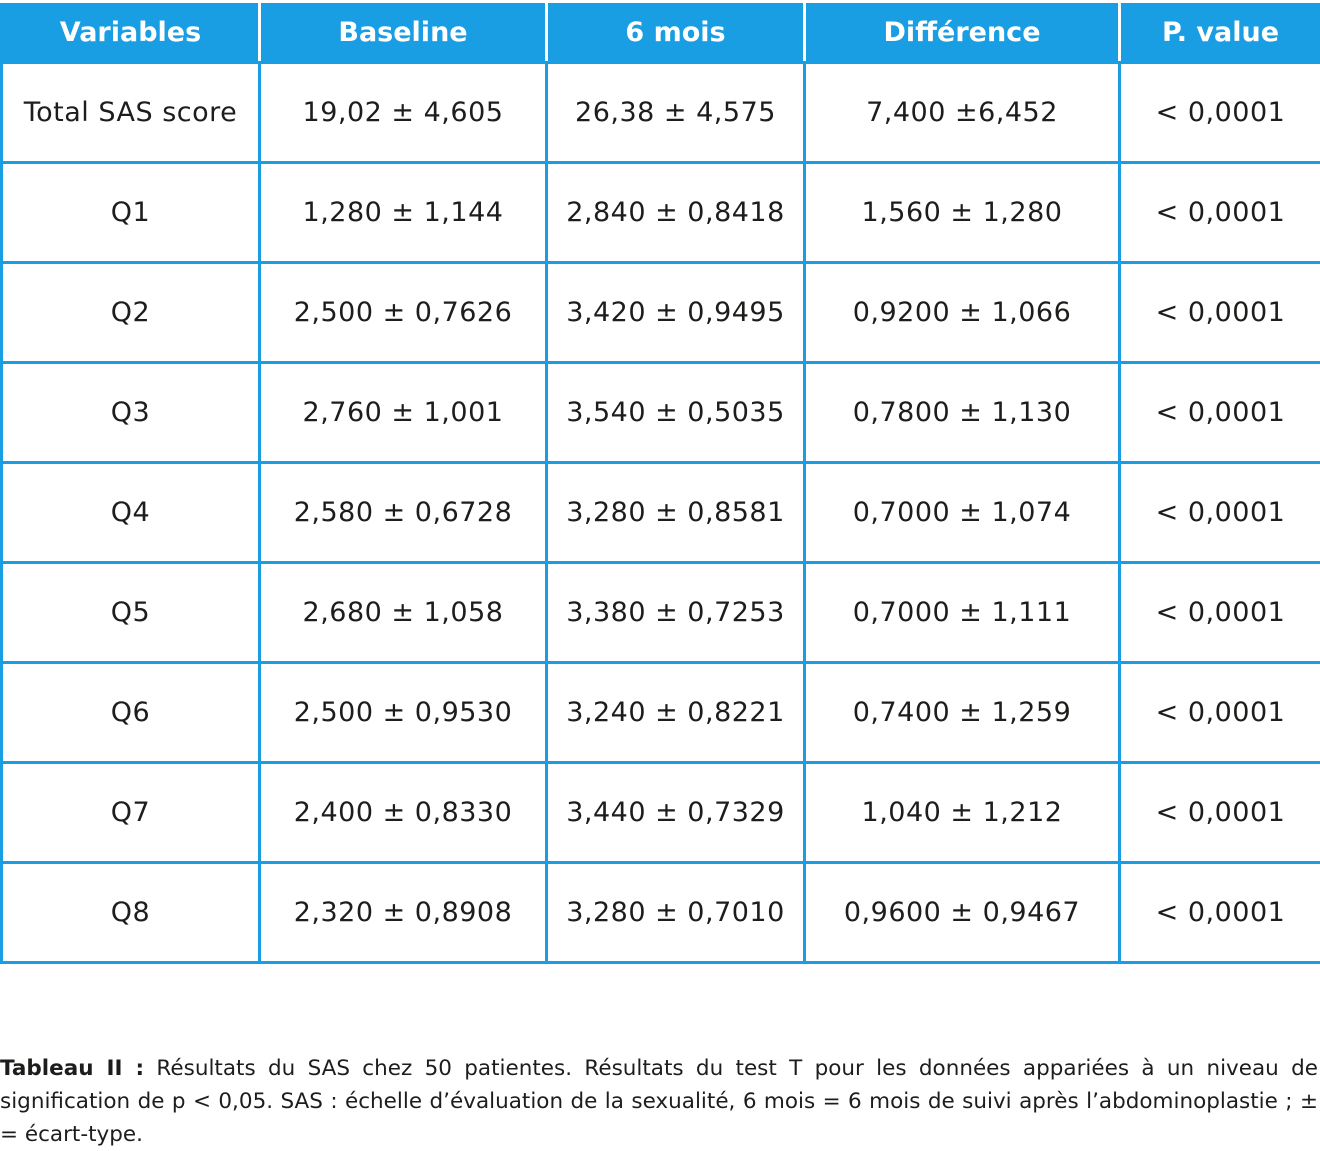  What do you see at coordinates (676, 913) in the screenshot?
I see `cell-6-mois: 3,280 ± 0,7010` at bounding box center [676, 913].